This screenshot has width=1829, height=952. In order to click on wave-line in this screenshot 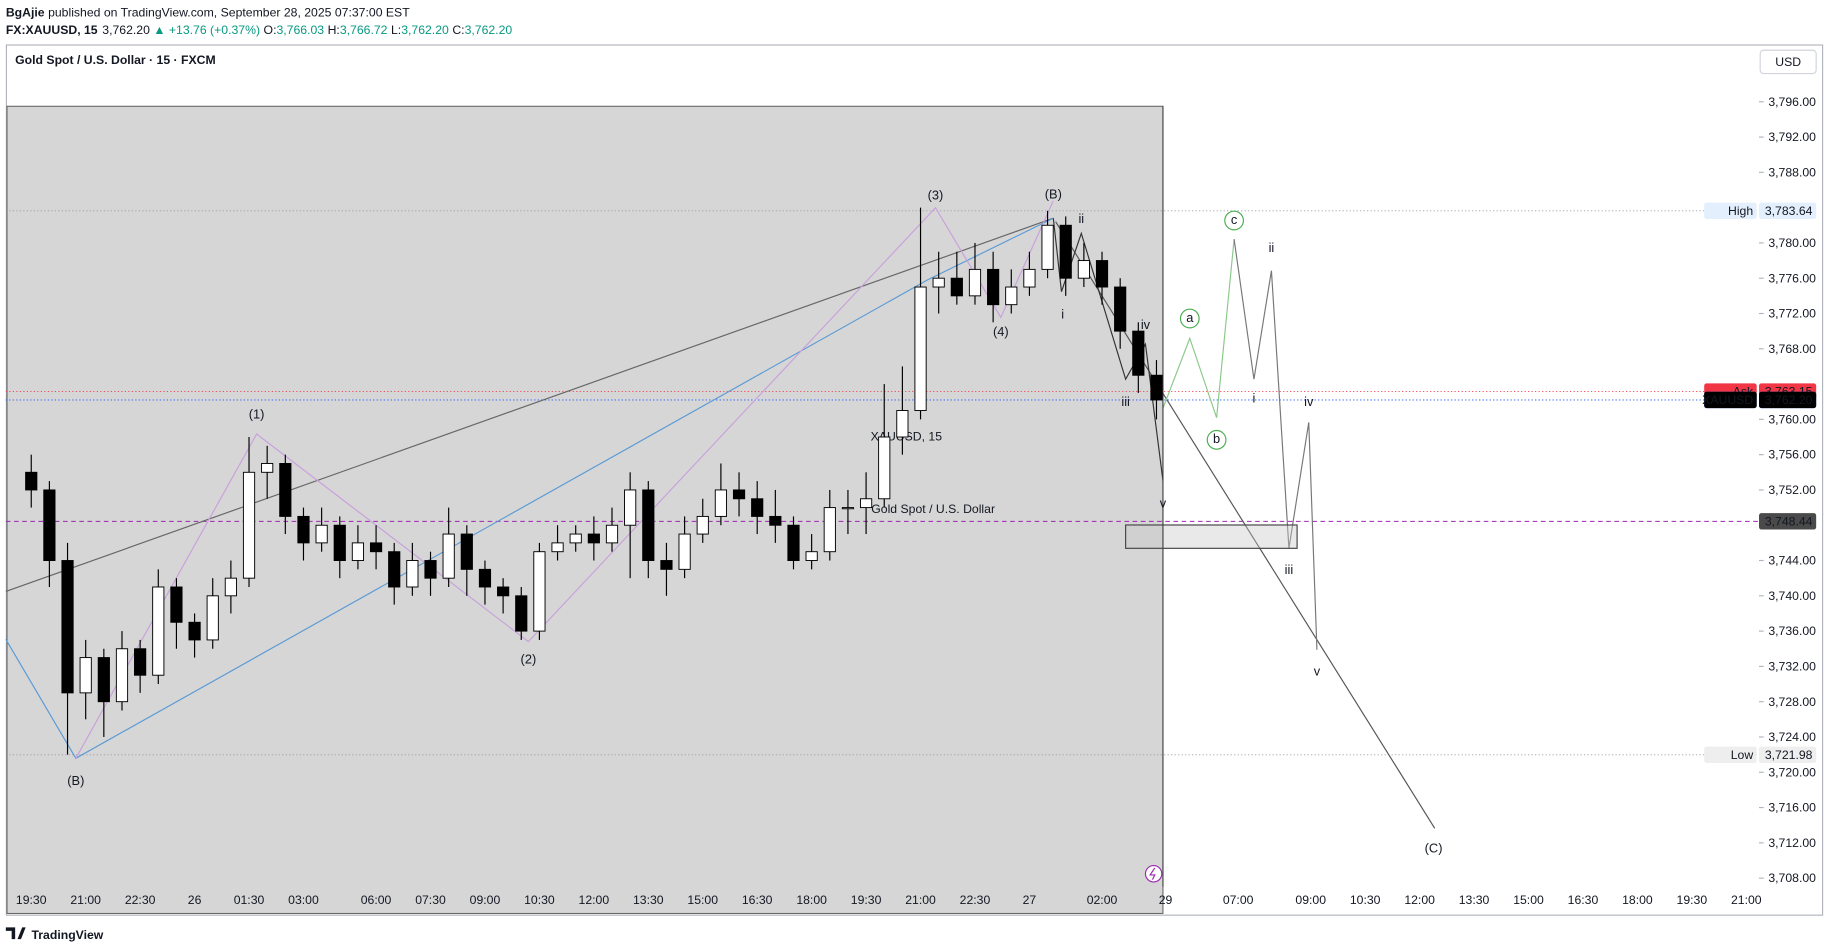, I will do `click(1275, 444)`.